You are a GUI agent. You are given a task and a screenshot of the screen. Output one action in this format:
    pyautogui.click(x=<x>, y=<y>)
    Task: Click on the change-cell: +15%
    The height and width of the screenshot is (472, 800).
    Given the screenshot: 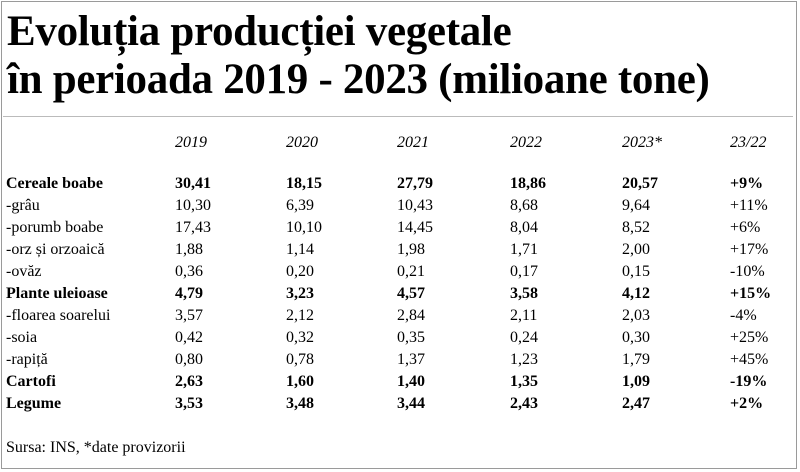 What is the action you would take?
    pyautogui.click(x=751, y=293)
    